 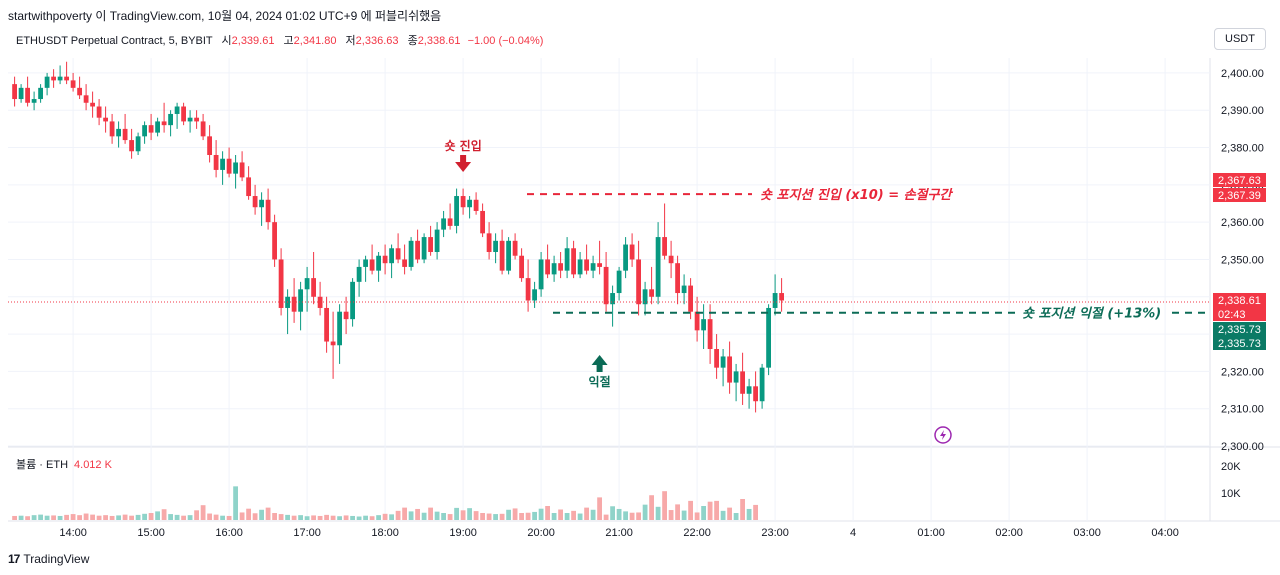 What do you see at coordinates (1242, 149) in the screenshot?
I see `y-tick-label: 2,380.00` at bounding box center [1242, 149].